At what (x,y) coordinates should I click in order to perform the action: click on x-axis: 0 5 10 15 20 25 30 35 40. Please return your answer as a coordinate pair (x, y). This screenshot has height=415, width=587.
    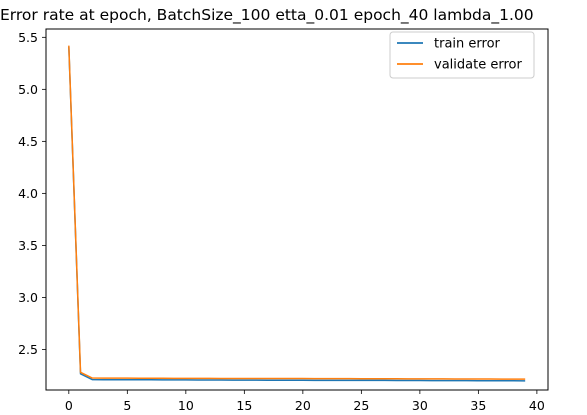
    Looking at the image, I should click on (305, 401).